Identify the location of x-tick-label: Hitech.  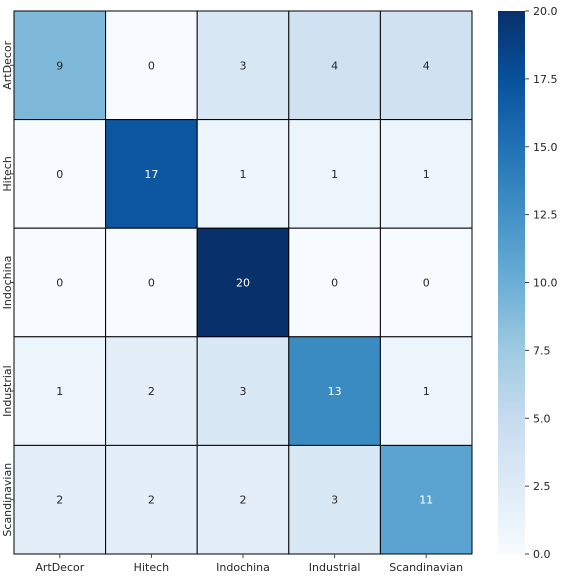
(151, 567).